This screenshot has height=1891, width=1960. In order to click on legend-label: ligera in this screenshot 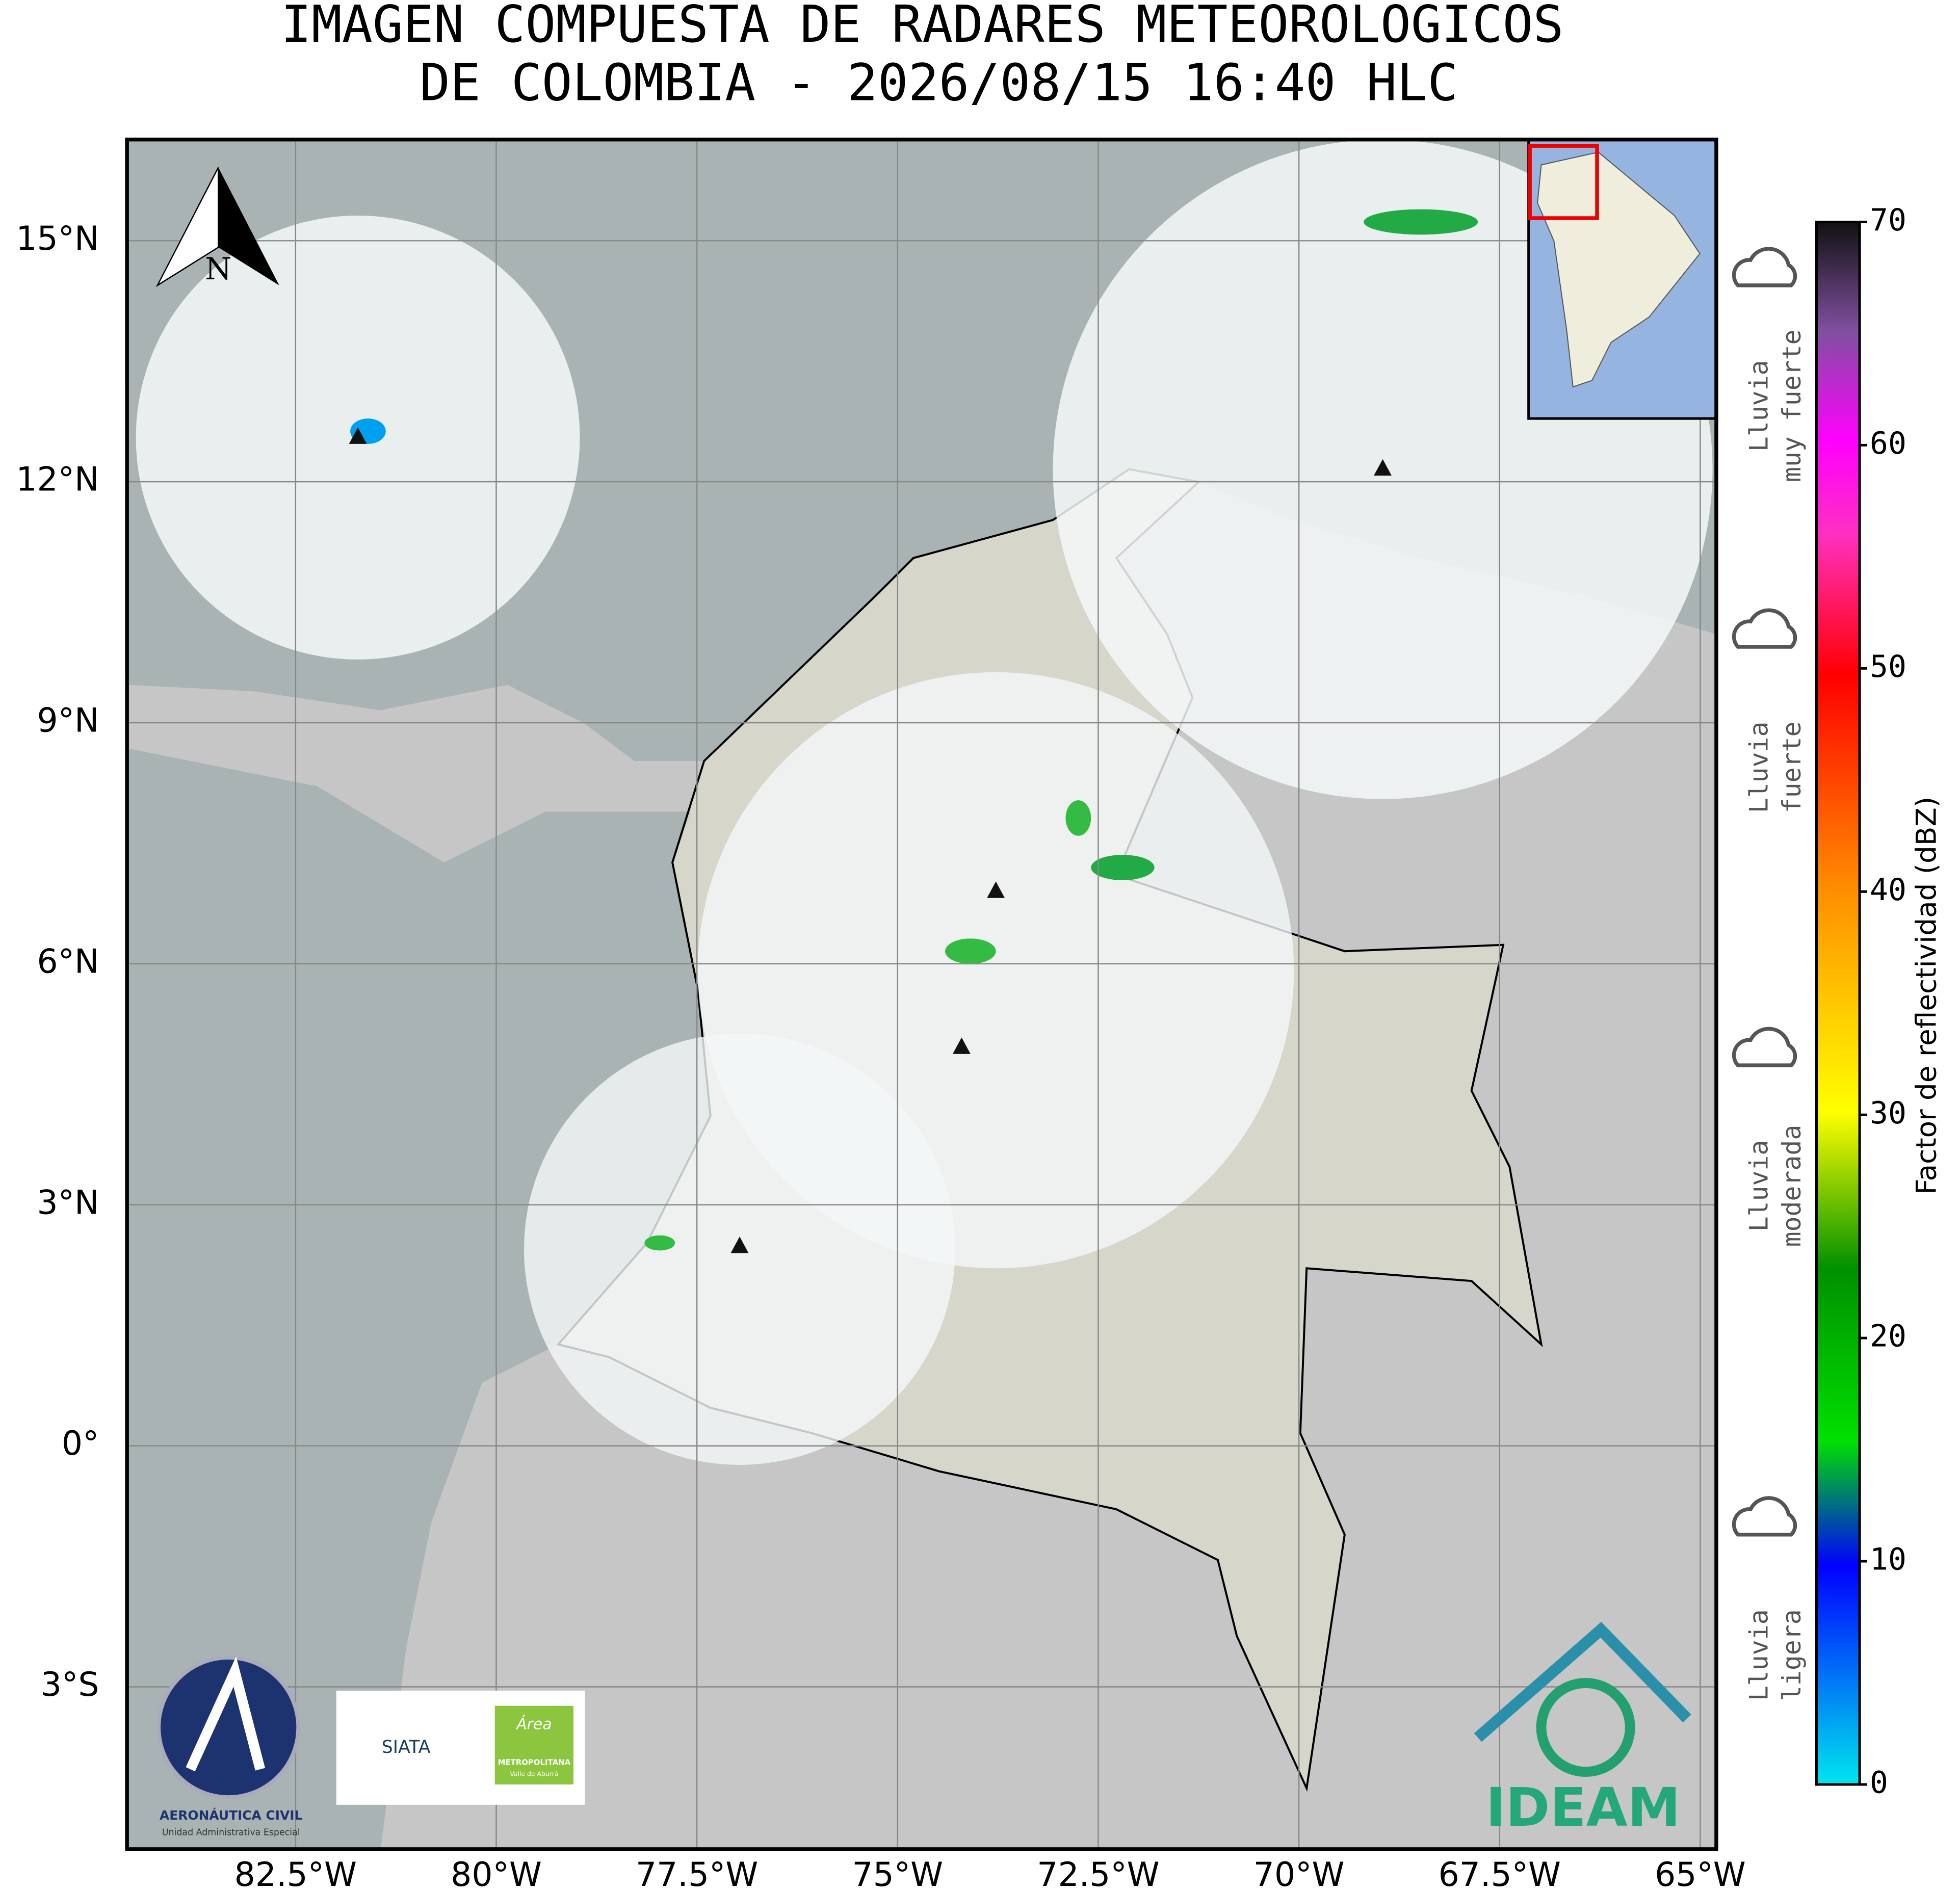, I will do `click(1792, 1655)`.